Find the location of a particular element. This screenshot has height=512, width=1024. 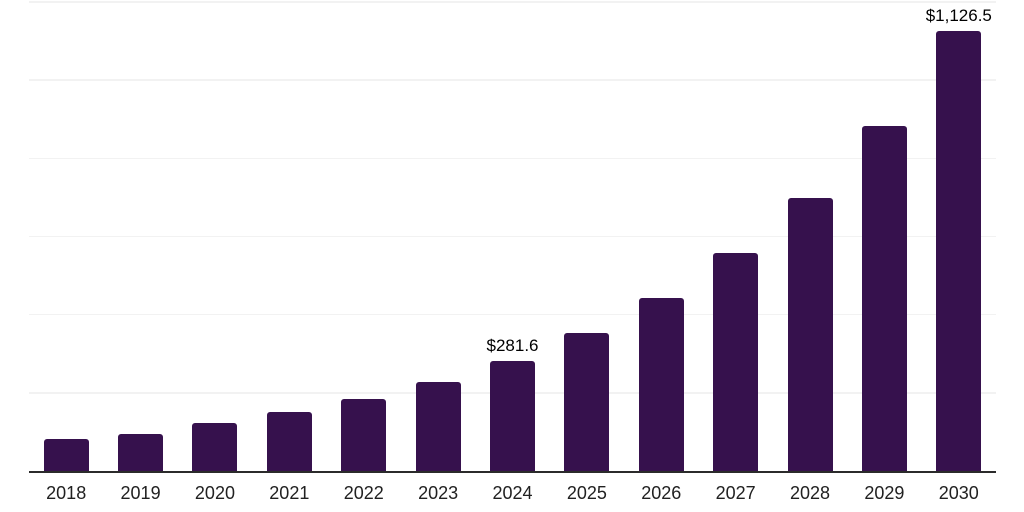

x-tick-2023: 2023 is located at coordinates (438, 493).